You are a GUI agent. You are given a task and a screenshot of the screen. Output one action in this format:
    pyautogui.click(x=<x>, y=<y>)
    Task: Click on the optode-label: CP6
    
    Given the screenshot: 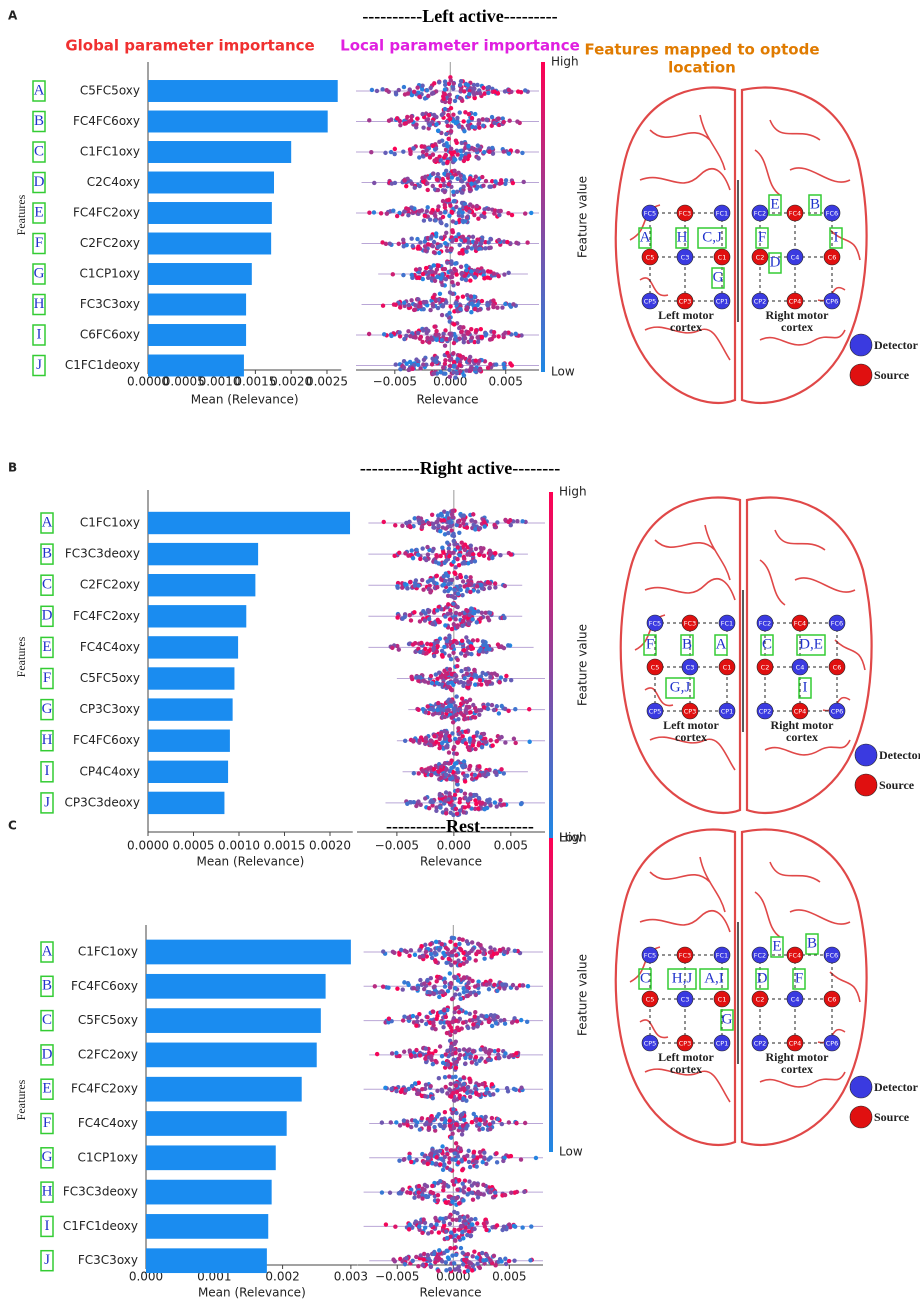 What is the action you would take?
    pyautogui.click(x=832, y=302)
    